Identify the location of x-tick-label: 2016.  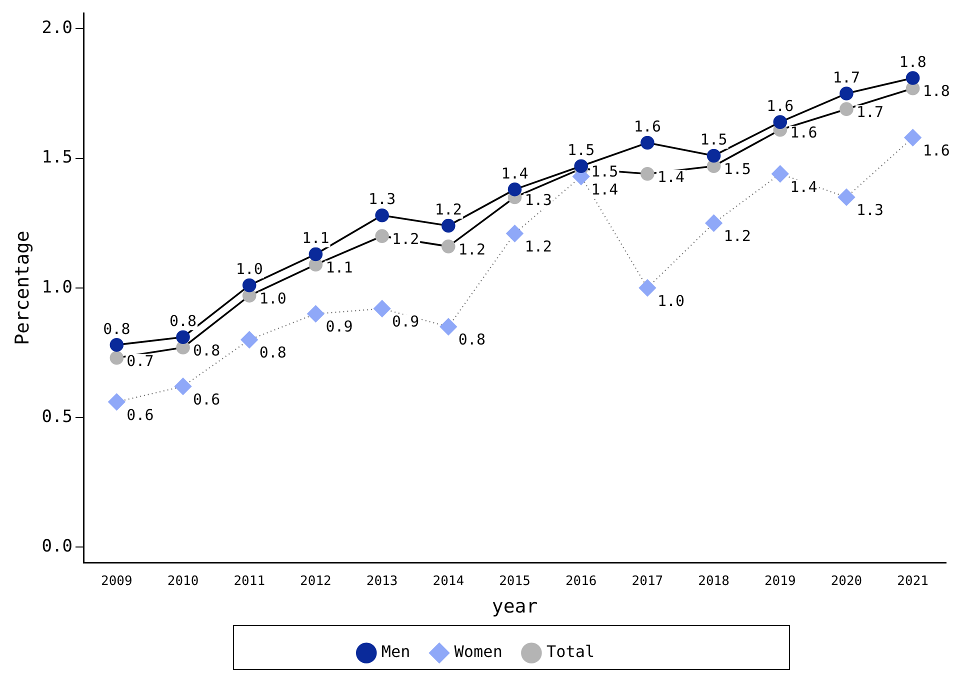
(581, 581).